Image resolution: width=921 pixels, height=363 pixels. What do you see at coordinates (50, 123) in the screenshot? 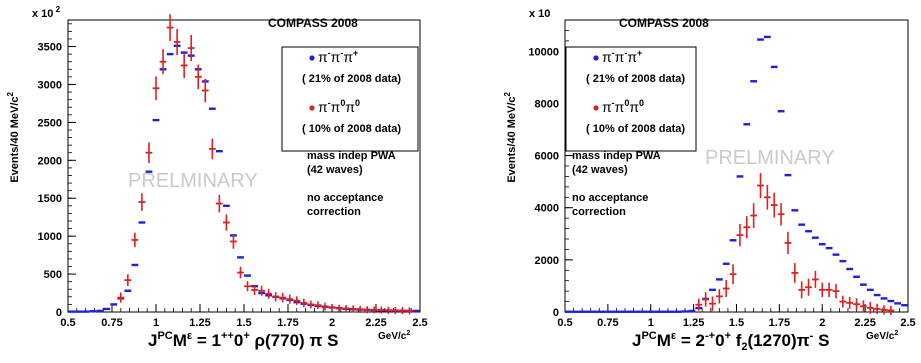
I see `y-tick-label: 2500` at bounding box center [50, 123].